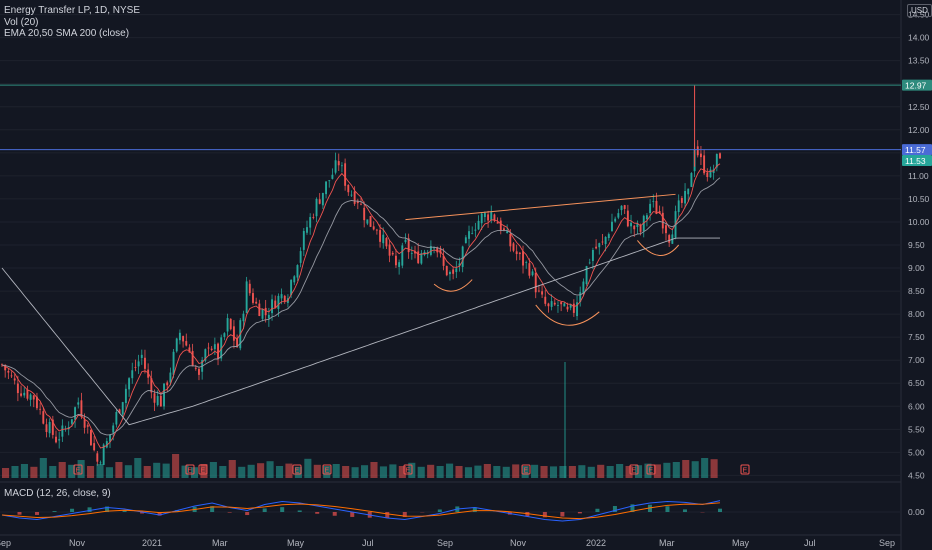 The image size is (932, 550). I want to click on currency-badge: USD, so click(919, 10).